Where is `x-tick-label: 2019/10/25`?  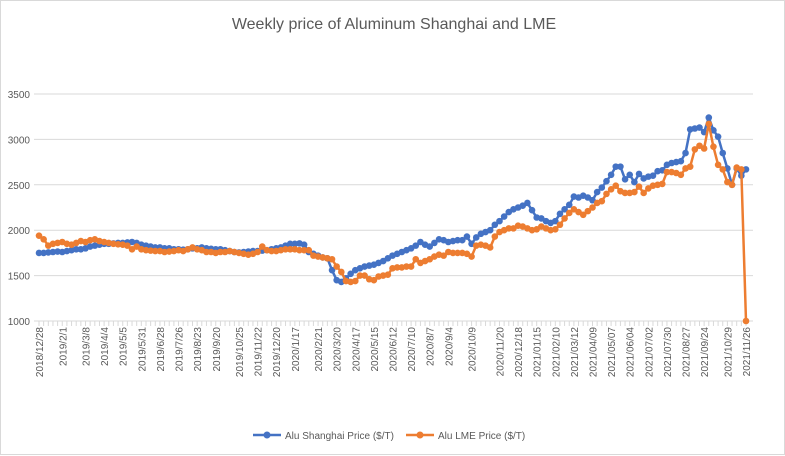 x-tick-label: 2019/10/25 is located at coordinates (240, 352).